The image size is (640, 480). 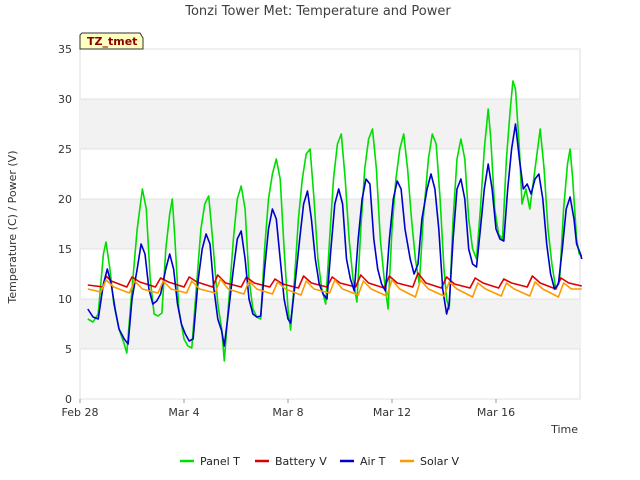 I want to click on legend-label-panel-t: Panel T, so click(x=220, y=461).